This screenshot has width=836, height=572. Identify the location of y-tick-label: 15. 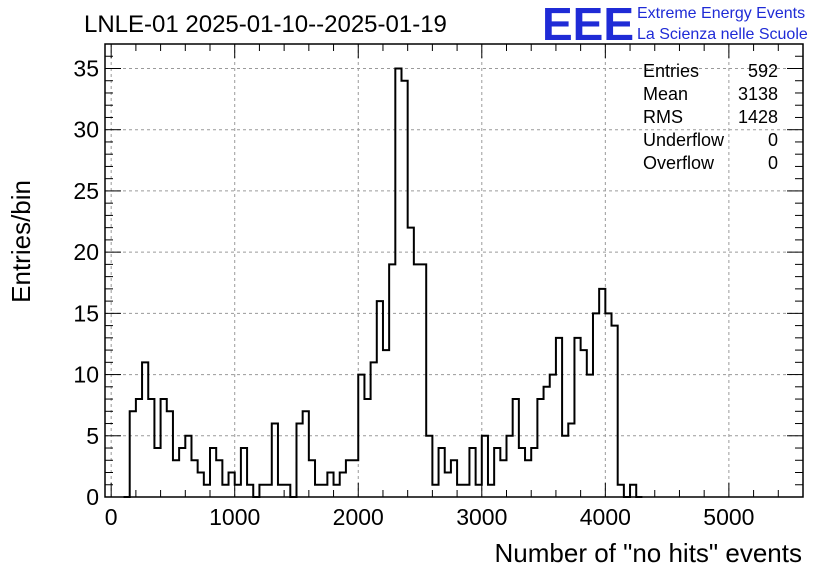
(86, 313).